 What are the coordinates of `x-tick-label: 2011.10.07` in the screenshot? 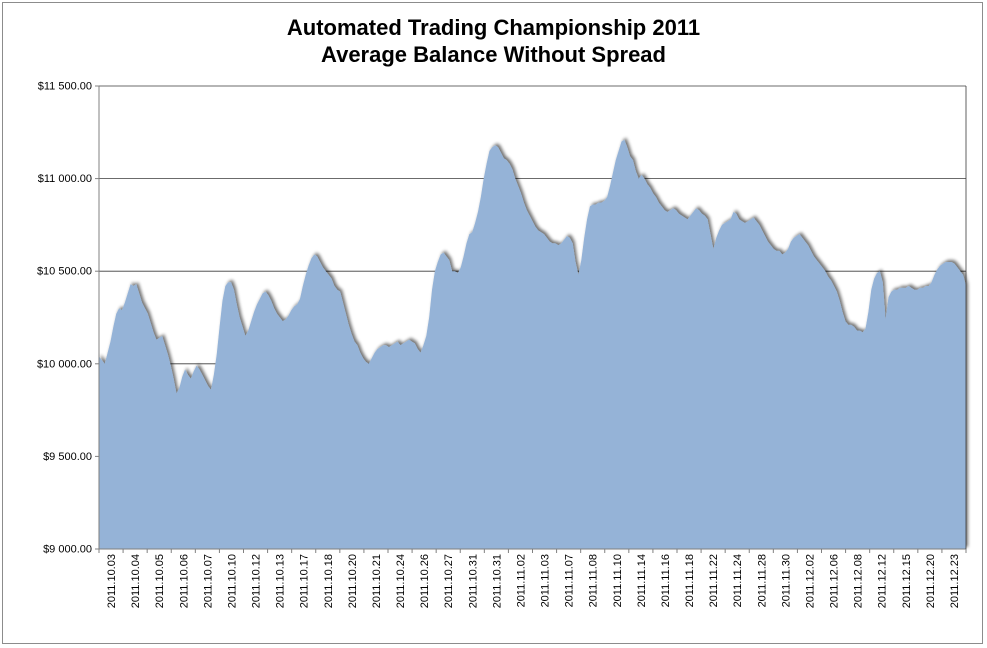 It's located at (208, 581).